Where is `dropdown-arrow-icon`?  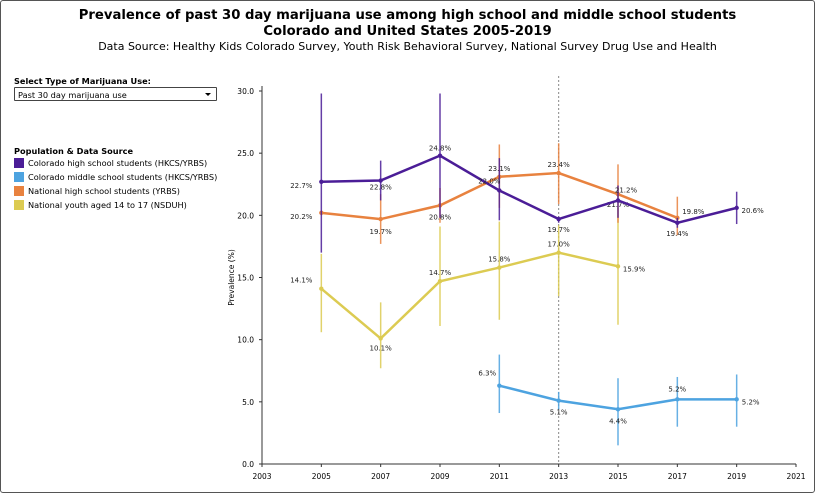 dropdown-arrow-icon is located at coordinates (208, 94).